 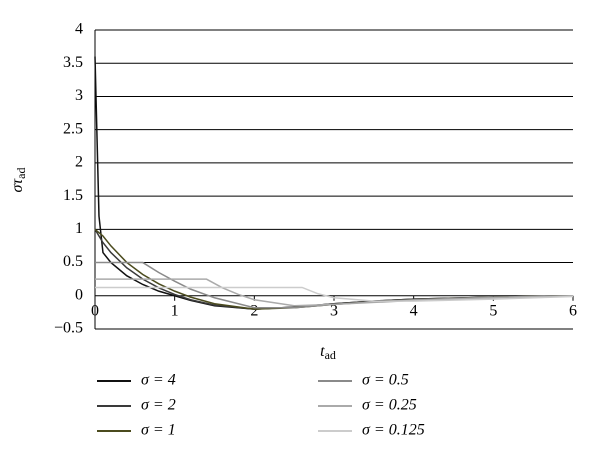 I want to click on y-tick-label: 3.5, so click(x=73, y=62).